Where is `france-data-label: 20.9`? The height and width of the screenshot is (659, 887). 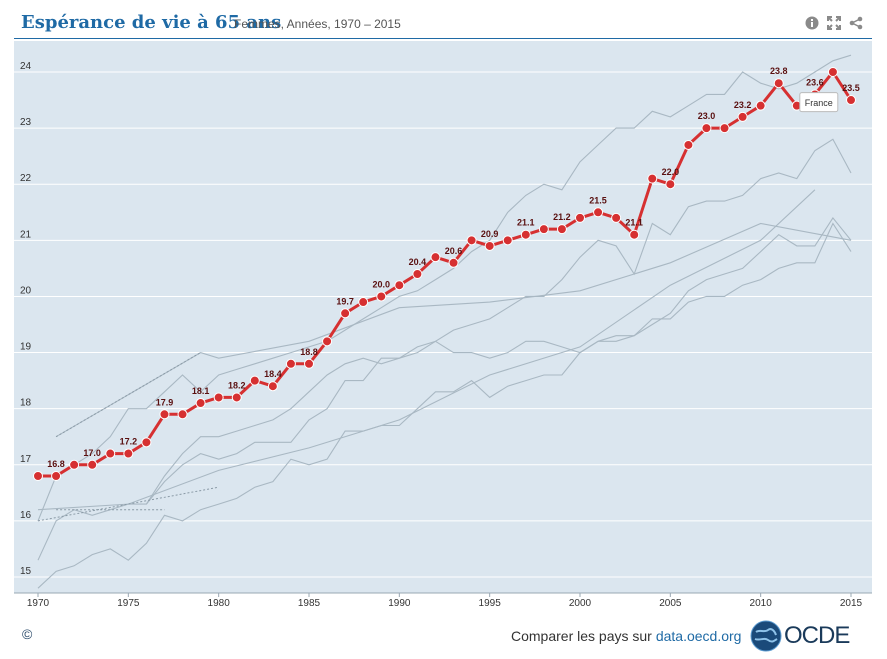 france-data-label: 20.9 is located at coordinates (490, 234).